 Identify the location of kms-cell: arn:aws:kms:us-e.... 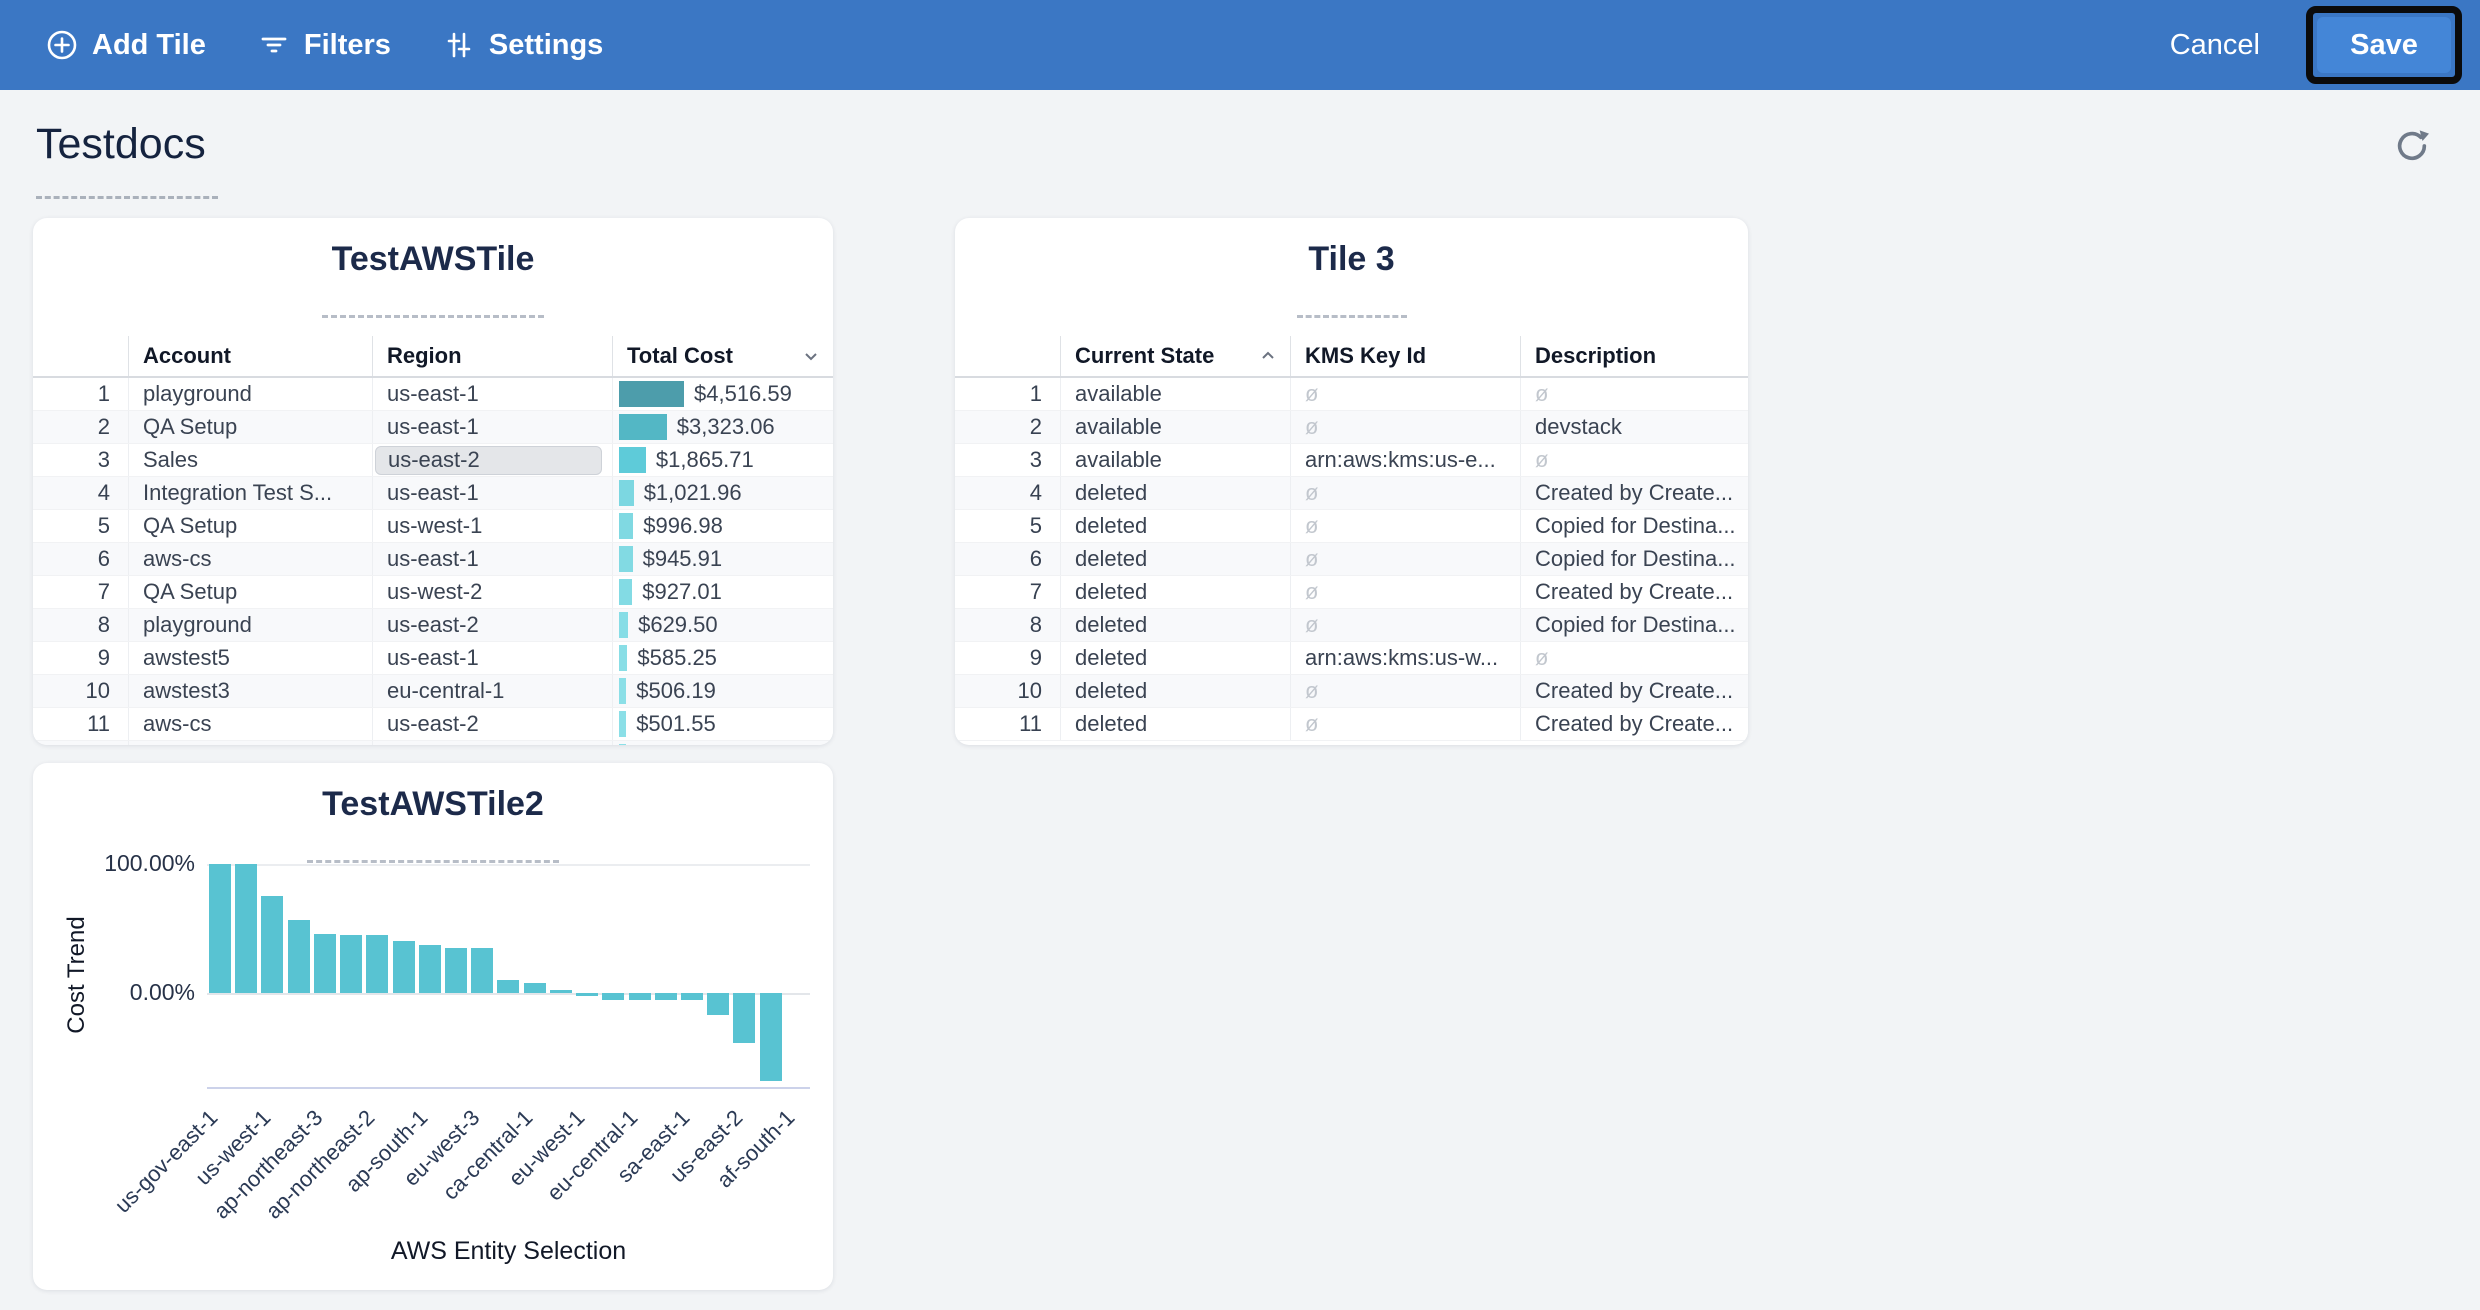
(1405, 460).